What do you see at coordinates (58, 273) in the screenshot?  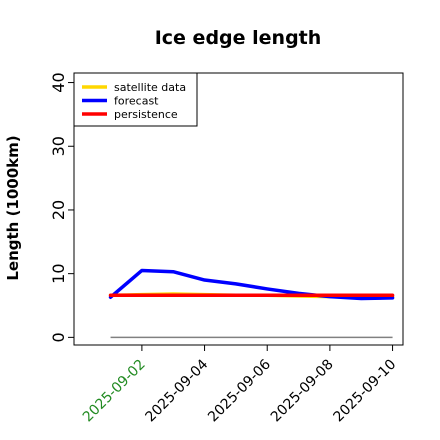 I see `y-tick-label: 10` at bounding box center [58, 273].